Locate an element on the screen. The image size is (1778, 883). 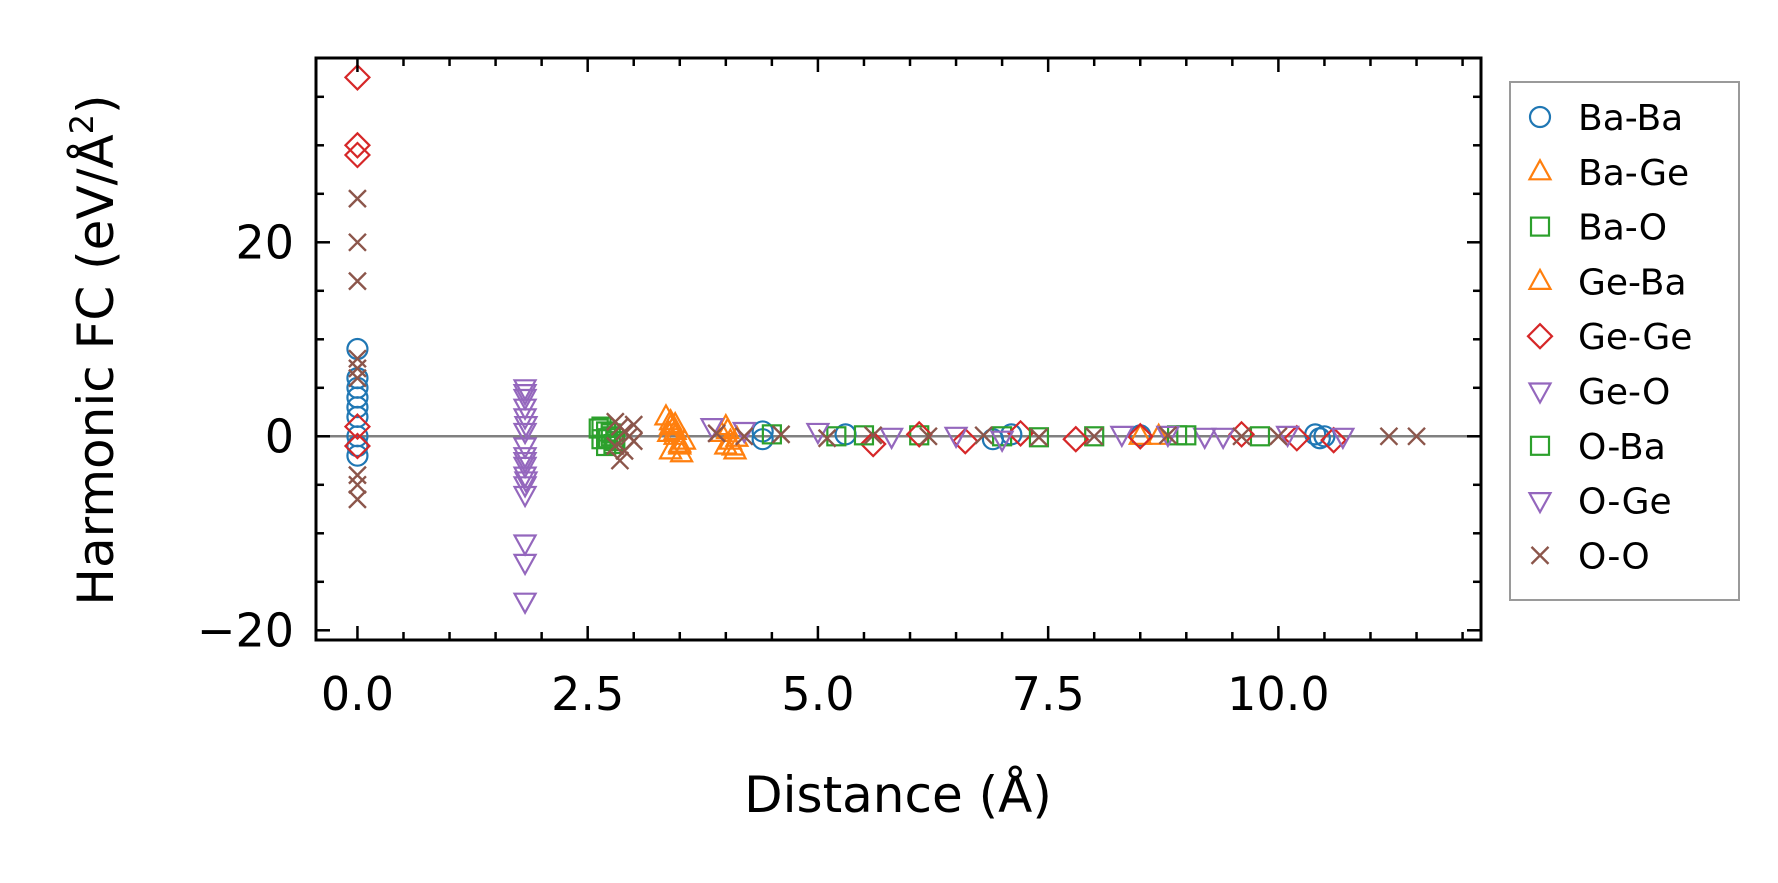
legend-marker-ge-ge is located at coordinates (1540, 336).